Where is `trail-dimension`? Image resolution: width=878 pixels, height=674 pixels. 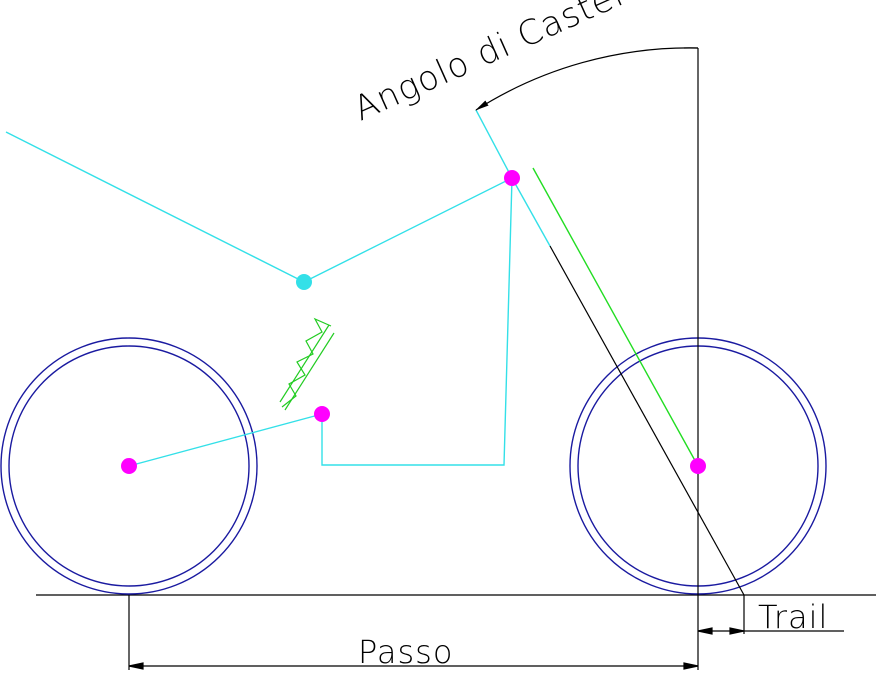 trail-dimension is located at coordinates (770, 615).